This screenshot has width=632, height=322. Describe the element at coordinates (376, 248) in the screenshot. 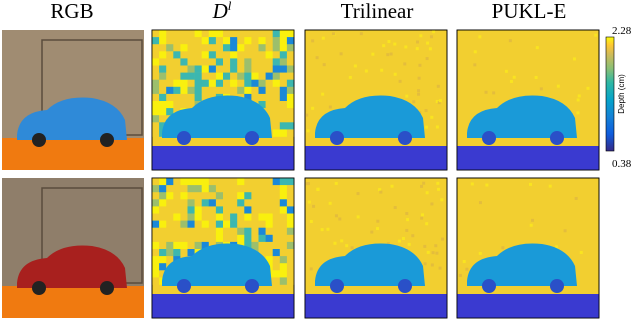

I see `depth-frame` at that location.